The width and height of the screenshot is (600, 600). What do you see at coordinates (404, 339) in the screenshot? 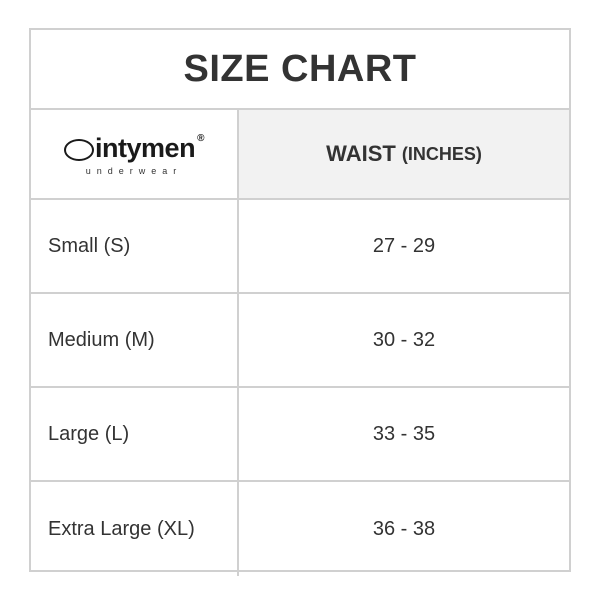
I see `waist-cell: 30 - 32` at bounding box center [404, 339].